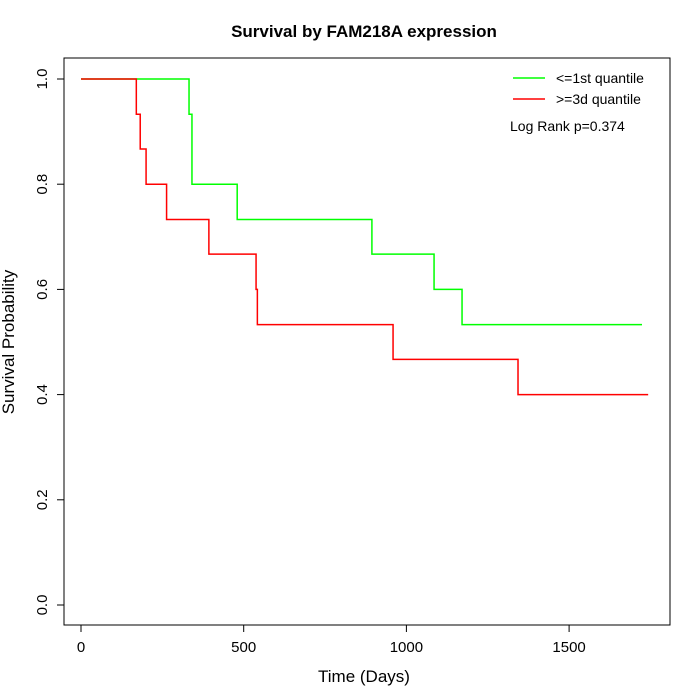 The width and height of the screenshot is (700, 700). What do you see at coordinates (406, 647) in the screenshot?
I see `x-tick-label: 1000` at bounding box center [406, 647].